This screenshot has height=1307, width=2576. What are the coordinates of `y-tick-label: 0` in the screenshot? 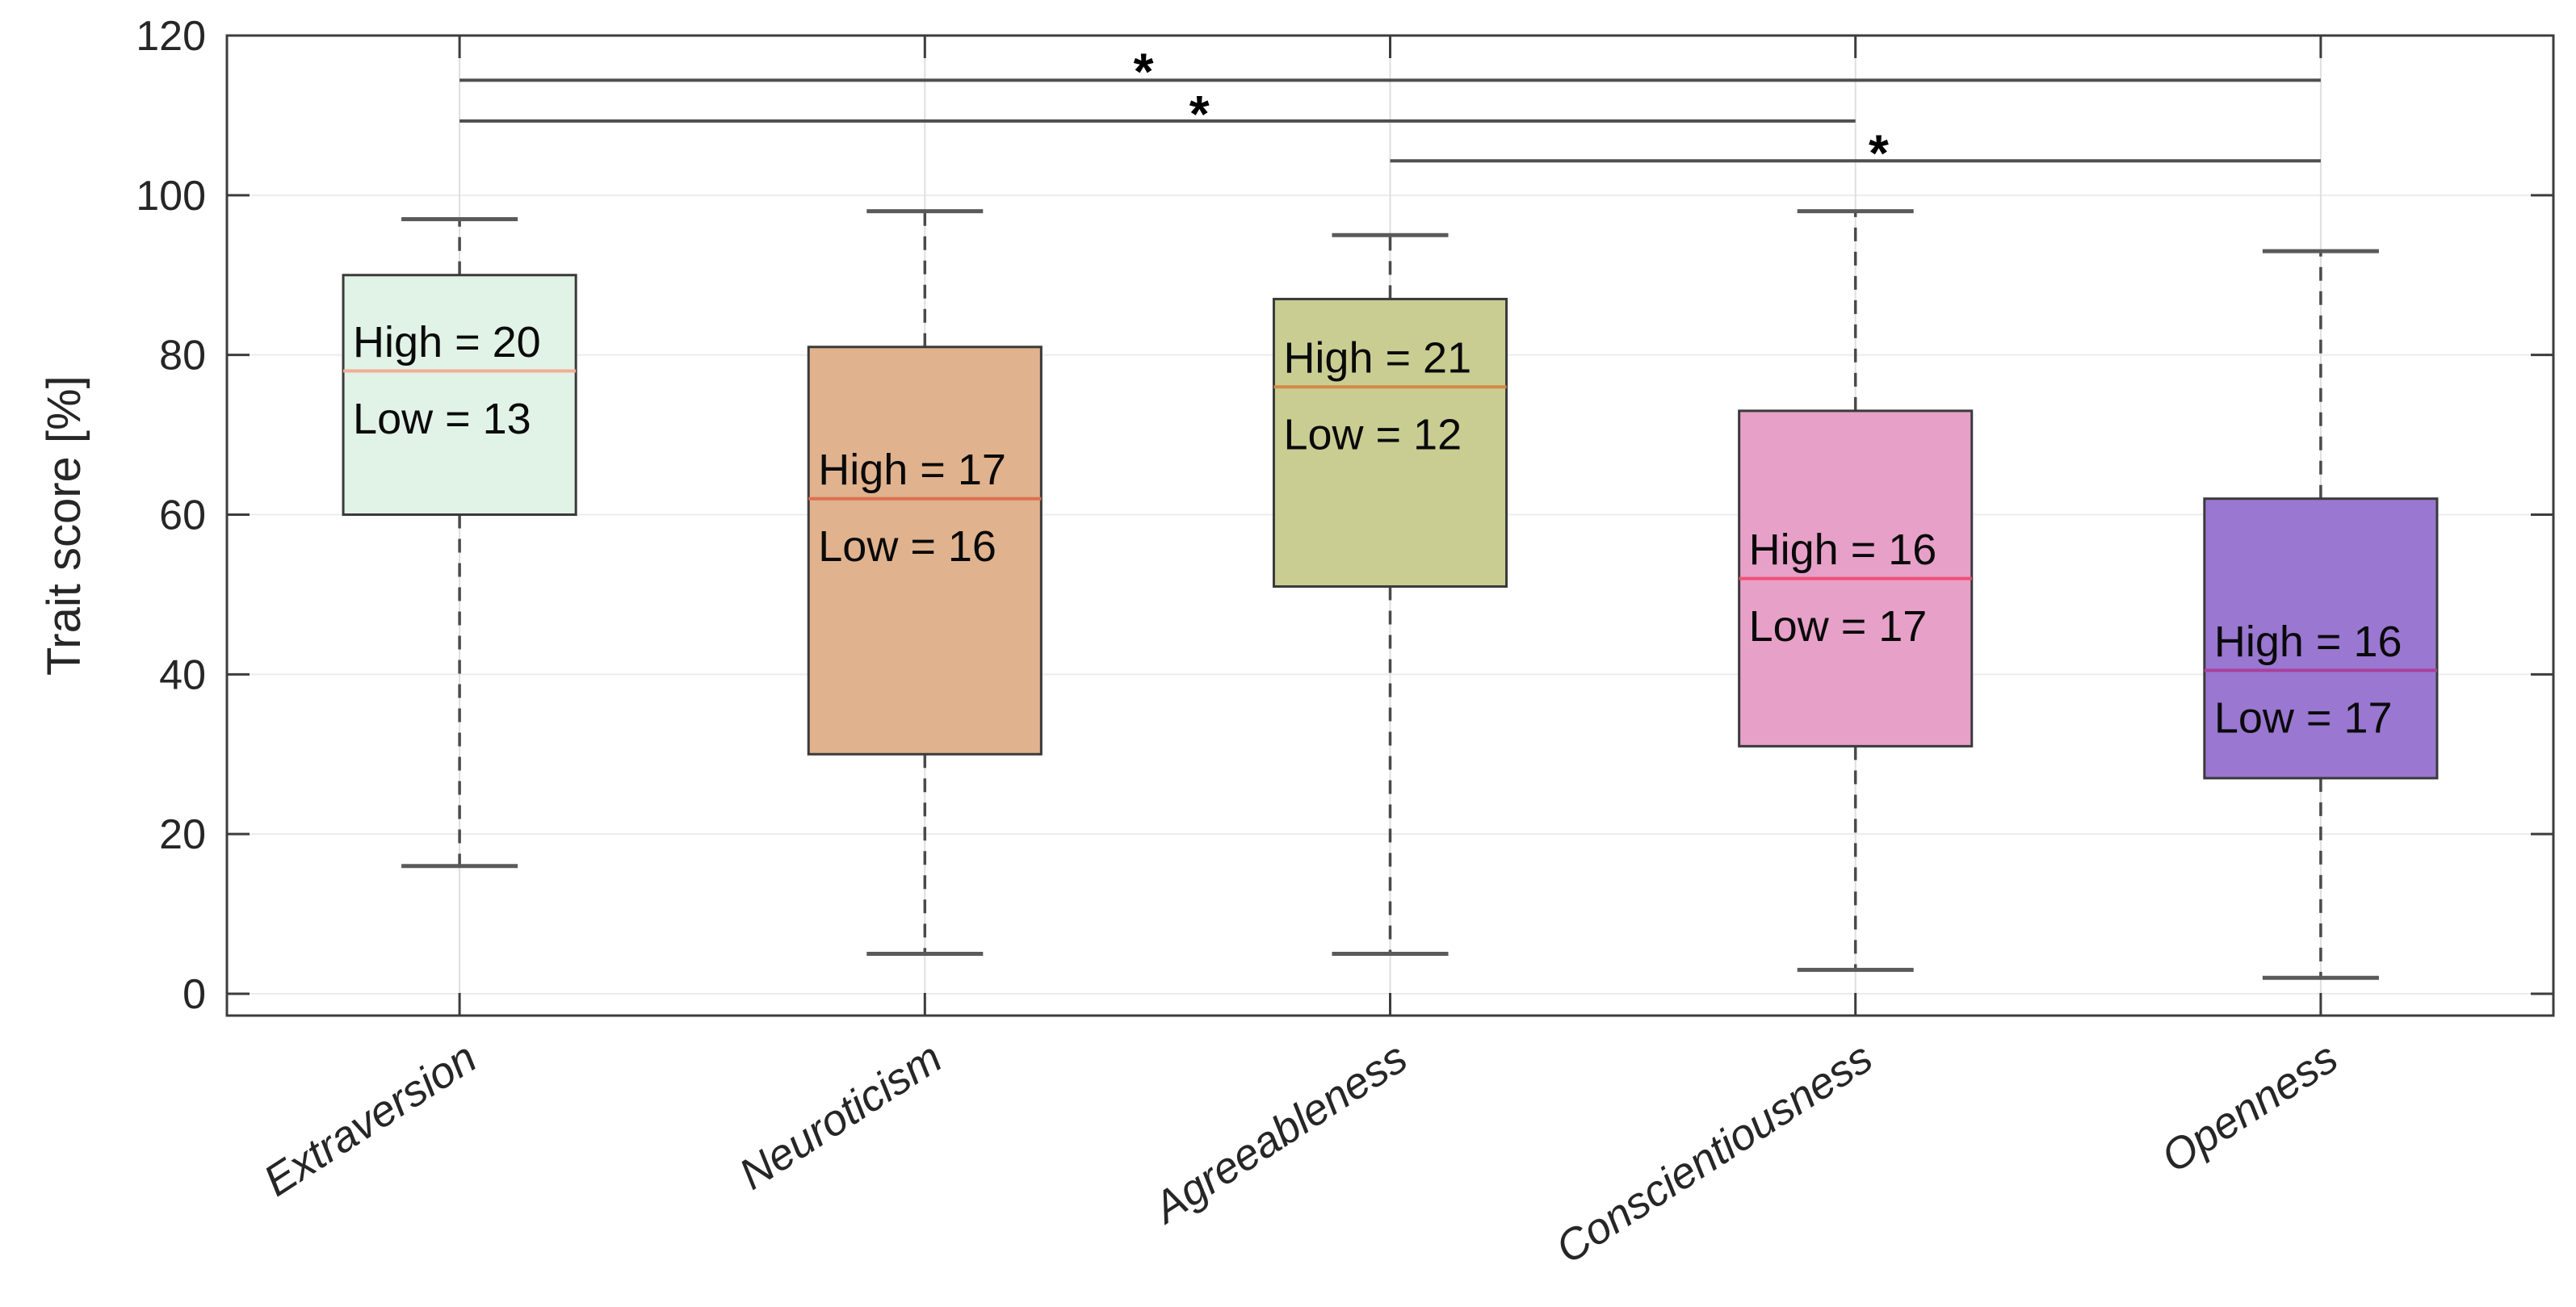 It's located at (194, 994).